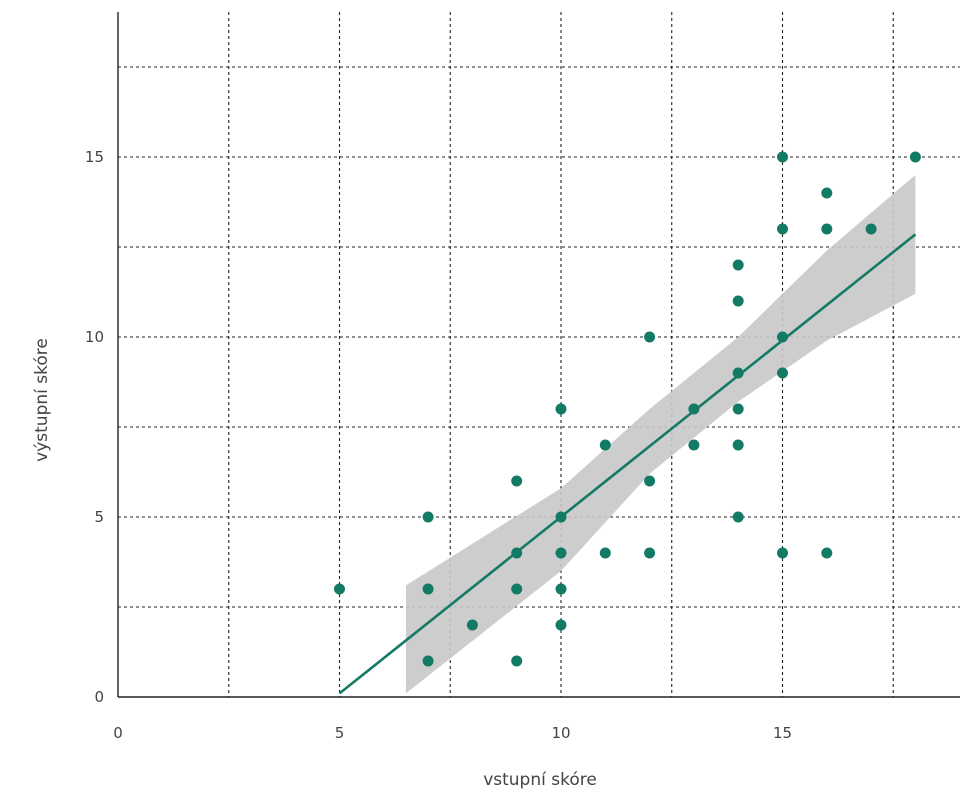  I want to click on y-tick-label: 0, so click(99, 697).